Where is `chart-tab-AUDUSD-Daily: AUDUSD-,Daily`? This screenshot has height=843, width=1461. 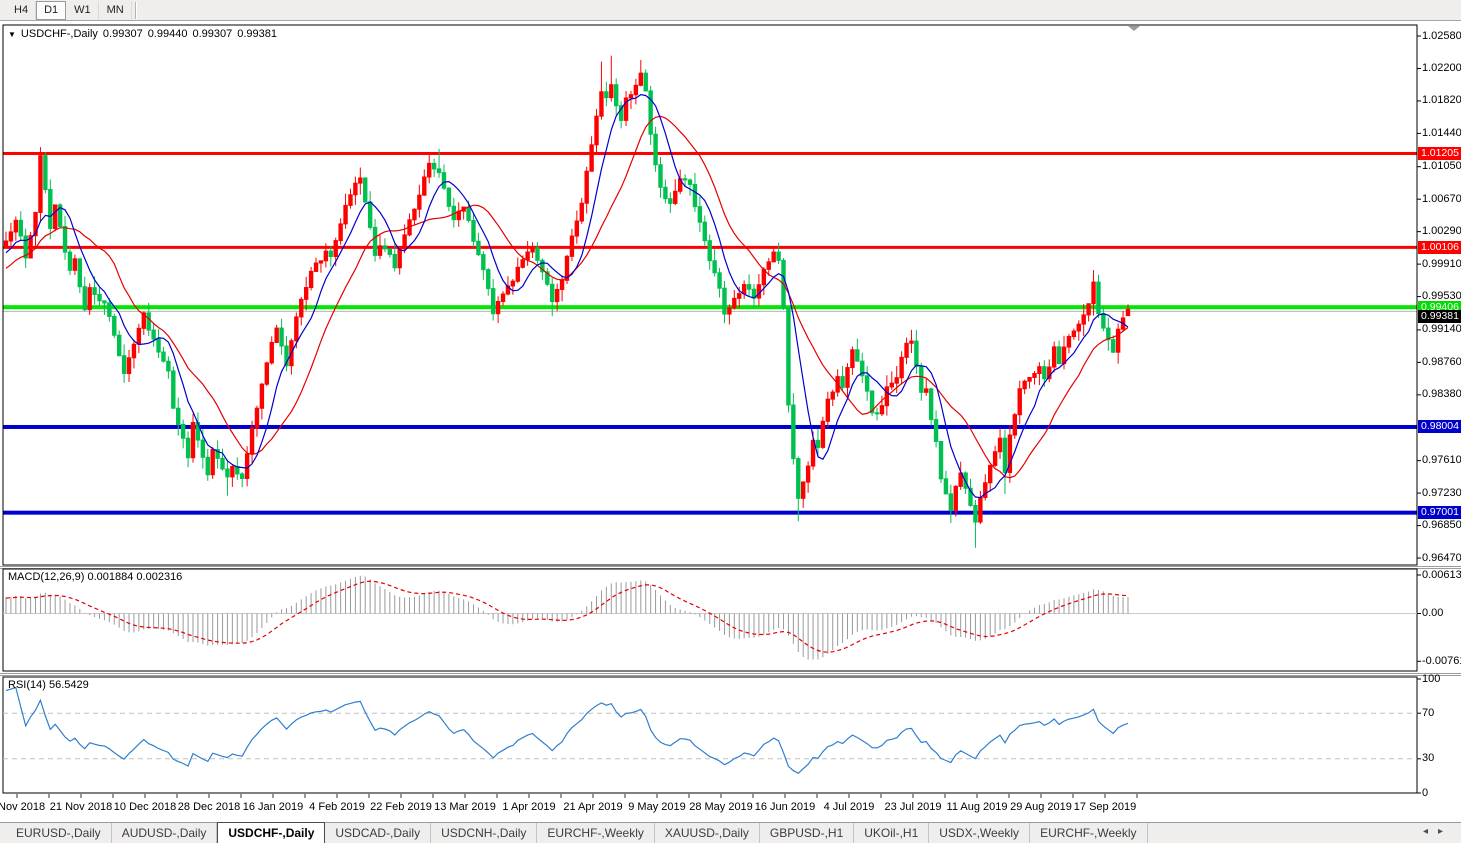
chart-tab-AUDUSD-Daily: AUDUSD-,Daily is located at coordinates (165, 833).